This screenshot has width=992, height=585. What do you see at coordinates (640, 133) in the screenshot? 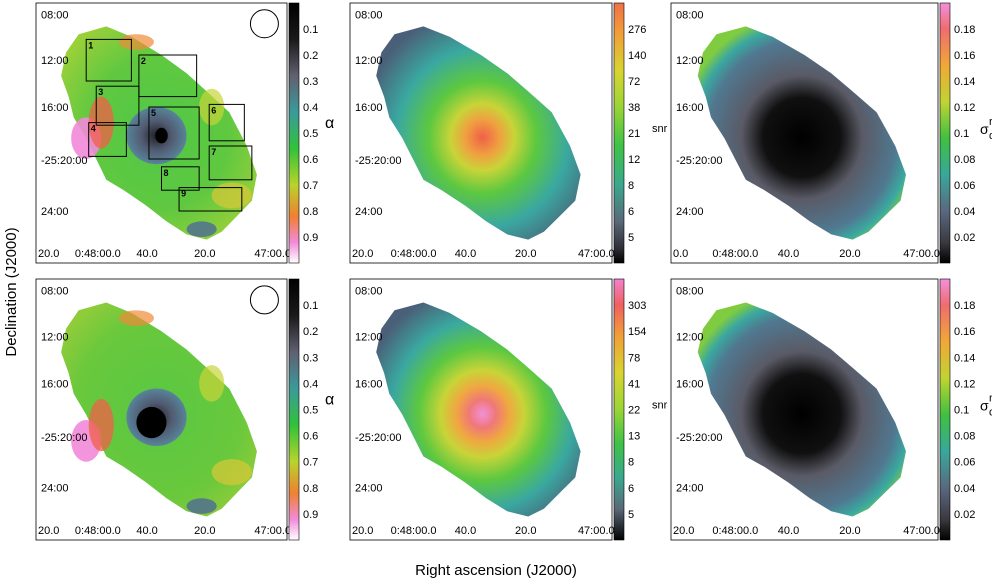
I see `colorbar-snr: 276 140 72 38 21 12 8 6 5 snr` at bounding box center [640, 133].